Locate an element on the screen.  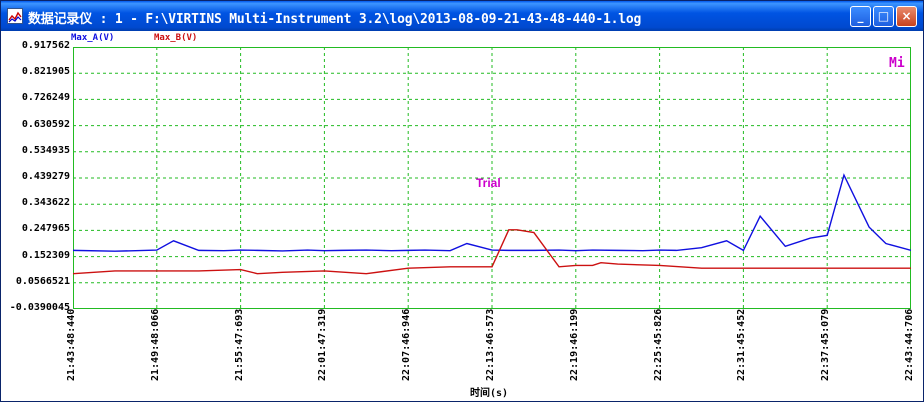
x-tick-label: 22:07:46:946 is located at coordinates (407, 344).